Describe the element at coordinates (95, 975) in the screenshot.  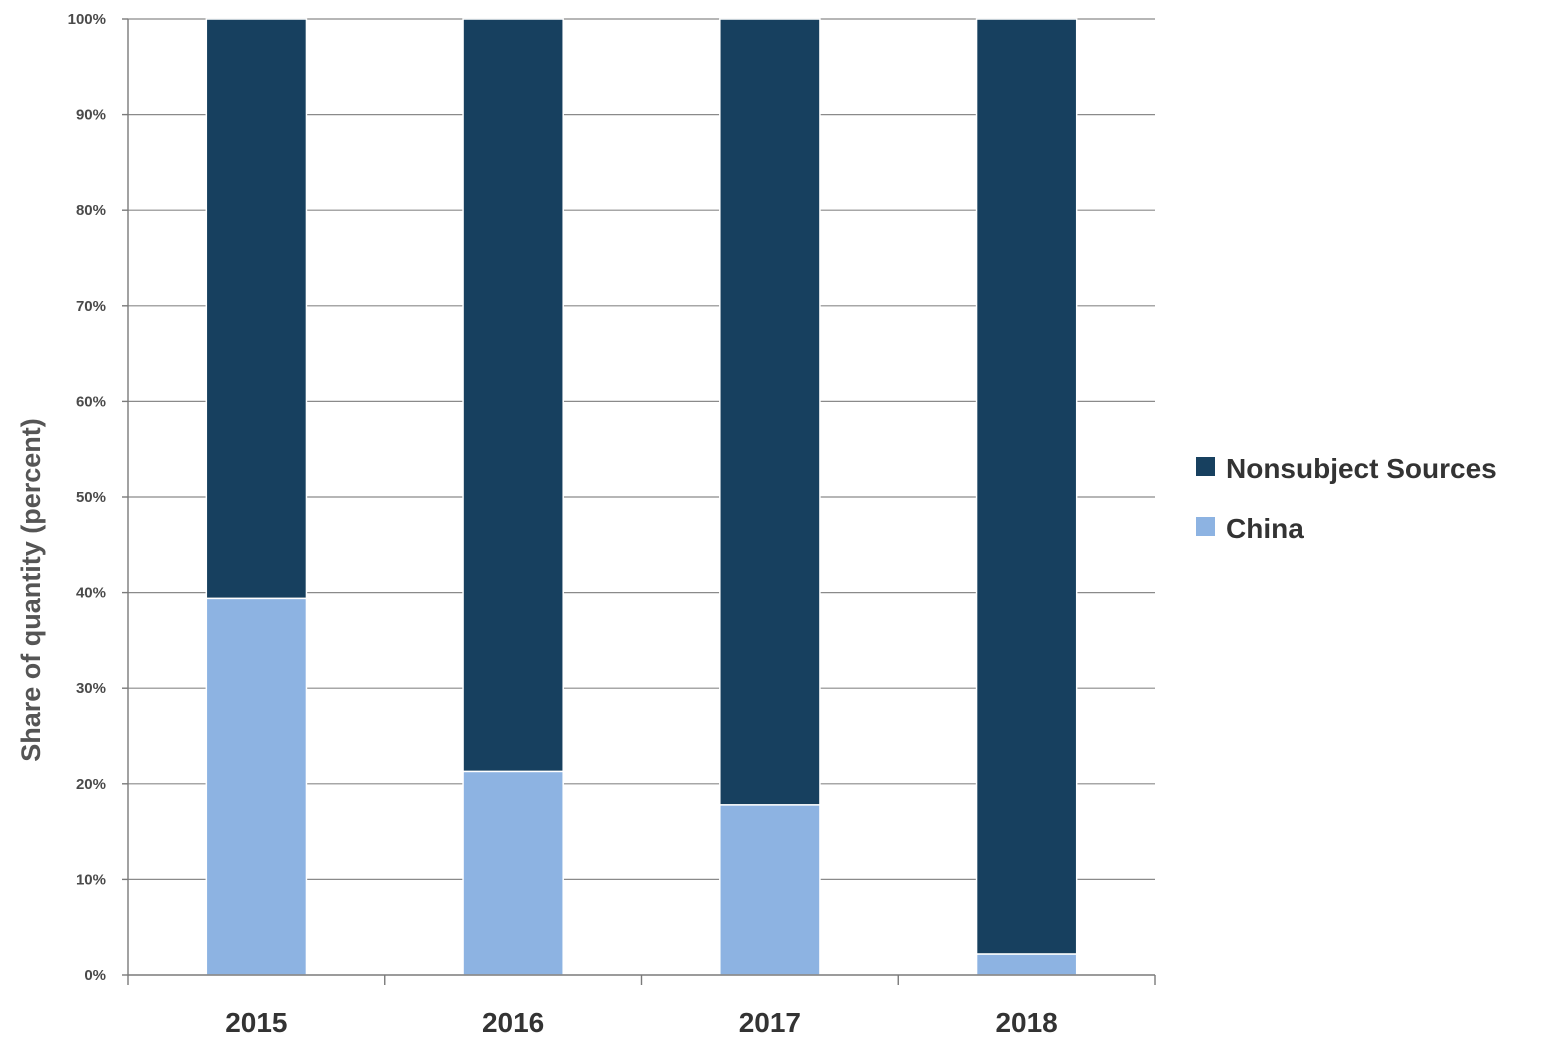
I see `y-tick-label: 0%` at that location.